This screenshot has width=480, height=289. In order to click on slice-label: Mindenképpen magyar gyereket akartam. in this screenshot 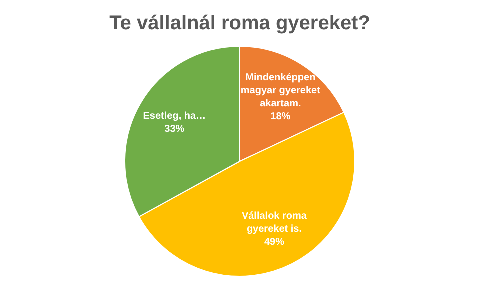, I will do `click(281, 91)`.